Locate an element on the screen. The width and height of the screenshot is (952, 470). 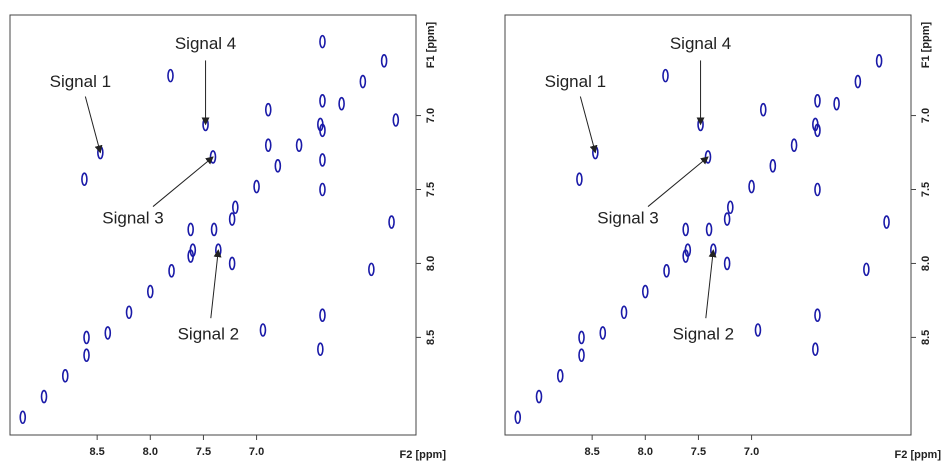
x-axis-label: F2 [ppm] is located at coordinates (918, 455).